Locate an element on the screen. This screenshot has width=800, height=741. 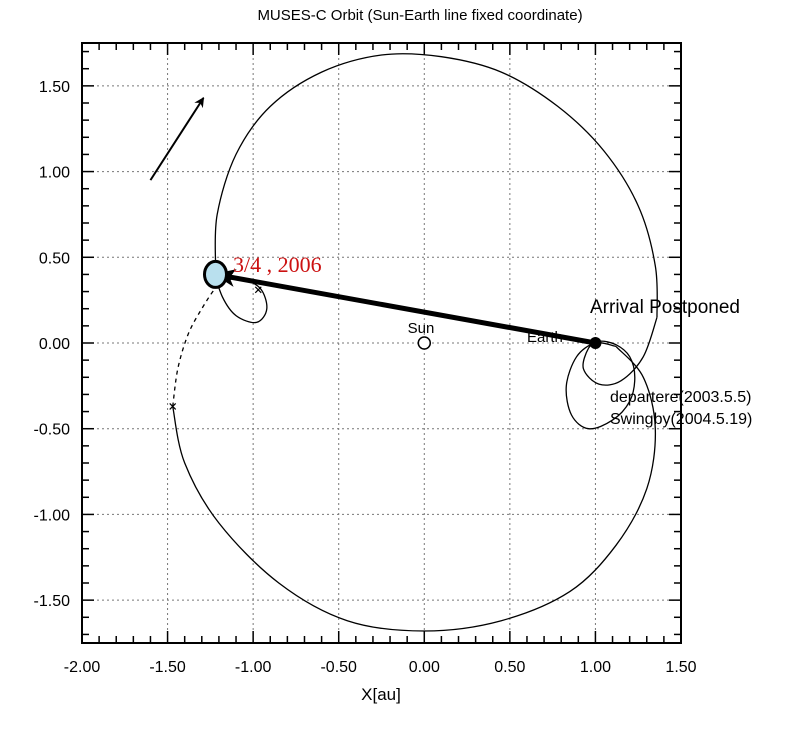
x-tick-labels: -2.00 -1.50 -1.00 -0.50 0.00 0.50 1.00 1.50 is located at coordinates (380, 667).